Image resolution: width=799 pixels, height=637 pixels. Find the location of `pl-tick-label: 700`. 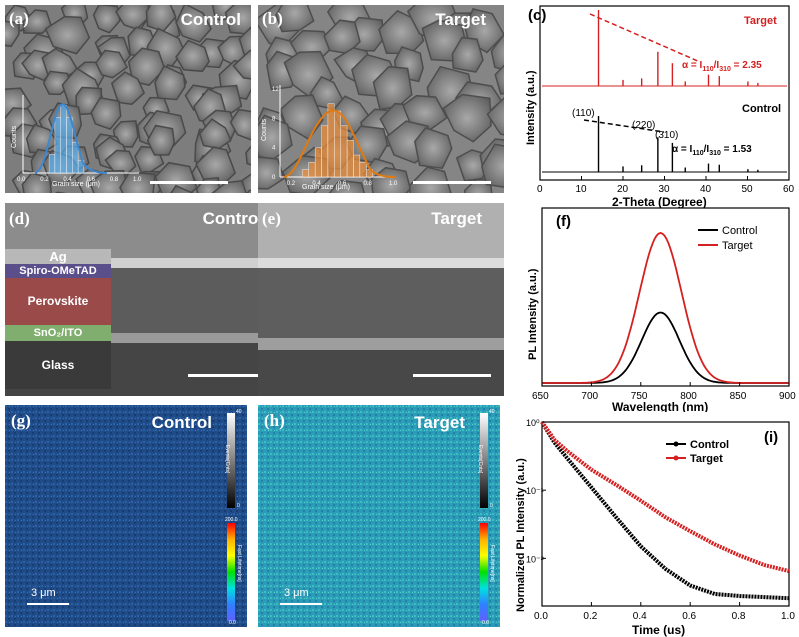

pl-tick-label: 700 is located at coordinates (589, 396).